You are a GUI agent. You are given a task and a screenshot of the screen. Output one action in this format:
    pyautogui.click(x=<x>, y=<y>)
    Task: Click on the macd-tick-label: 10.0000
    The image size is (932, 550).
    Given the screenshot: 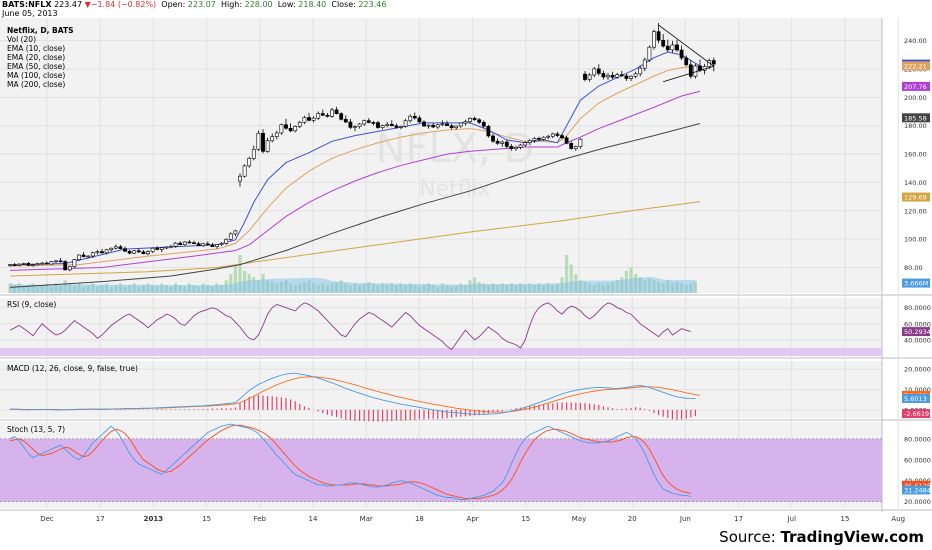 What is the action you would take?
    pyautogui.click(x=917, y=390)
    